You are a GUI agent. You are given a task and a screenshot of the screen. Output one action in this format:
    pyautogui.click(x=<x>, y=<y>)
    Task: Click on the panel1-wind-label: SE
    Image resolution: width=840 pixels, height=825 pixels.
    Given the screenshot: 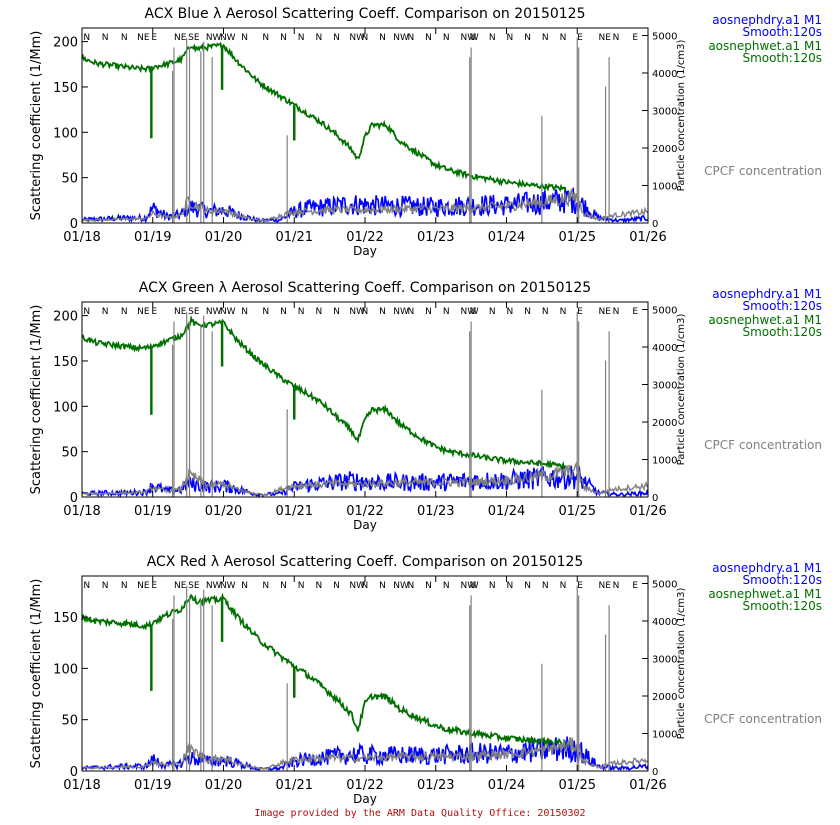 What is the action you would take?
    pyautogui.click(x=194, y=38)
    